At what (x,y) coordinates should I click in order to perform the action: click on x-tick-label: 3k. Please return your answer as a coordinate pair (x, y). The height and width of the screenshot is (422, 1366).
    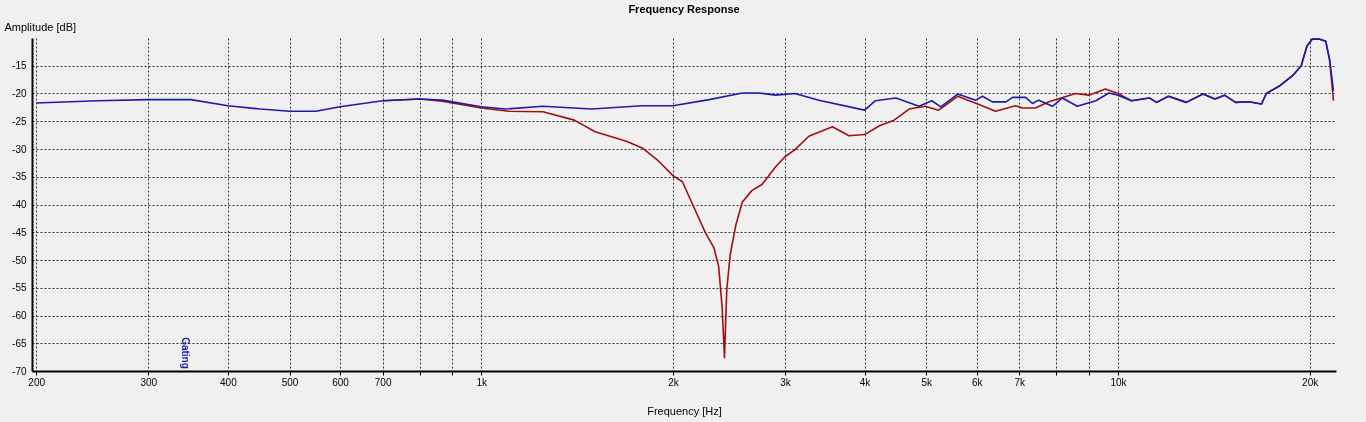
    Looking at the image, I should click on (786, 382).